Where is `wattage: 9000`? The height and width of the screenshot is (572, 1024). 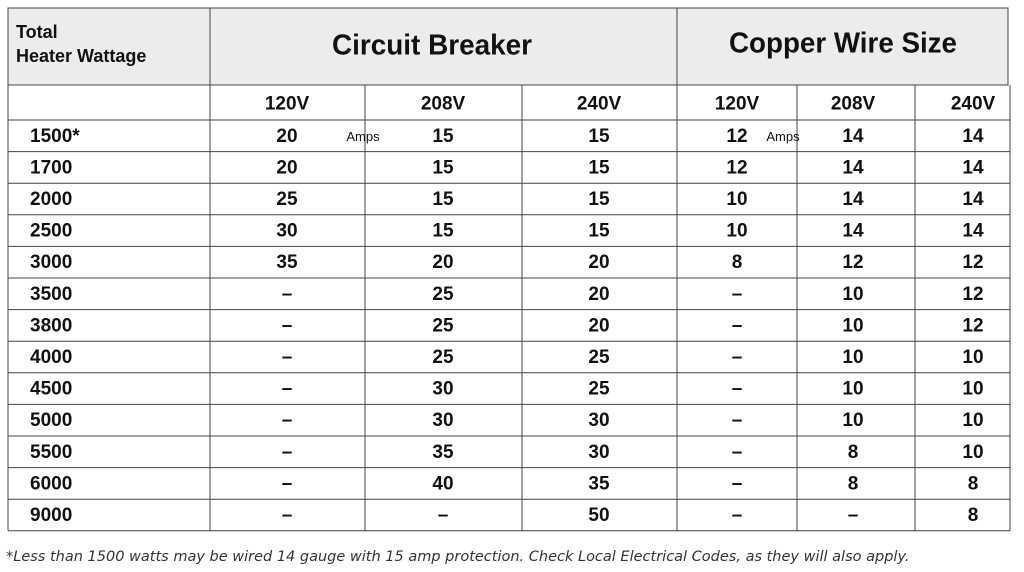
wattage: 9000 is located at coordinates (51, 515).